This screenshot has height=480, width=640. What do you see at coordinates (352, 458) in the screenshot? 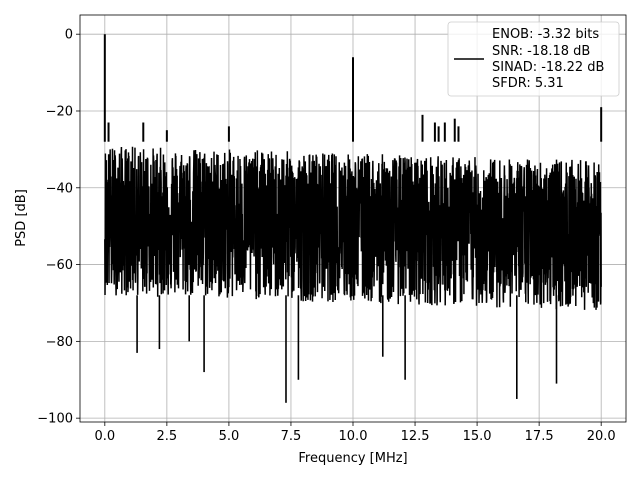
I see `x-axis-label: Frequency [MHz]` at bounding box center [352, 458].